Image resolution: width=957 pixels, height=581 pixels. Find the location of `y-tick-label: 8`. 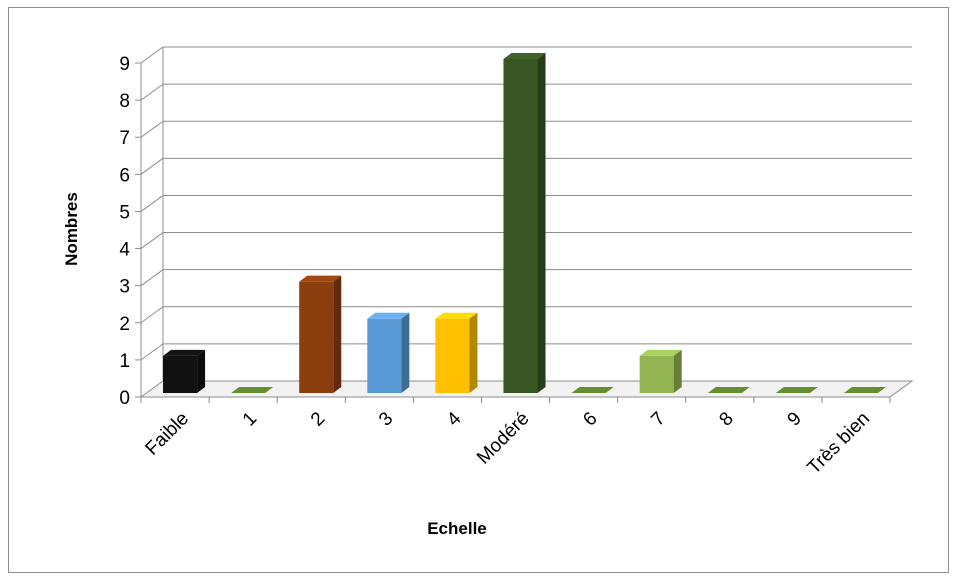

y-tick-label: 8 is located at coordinates (124, 101).